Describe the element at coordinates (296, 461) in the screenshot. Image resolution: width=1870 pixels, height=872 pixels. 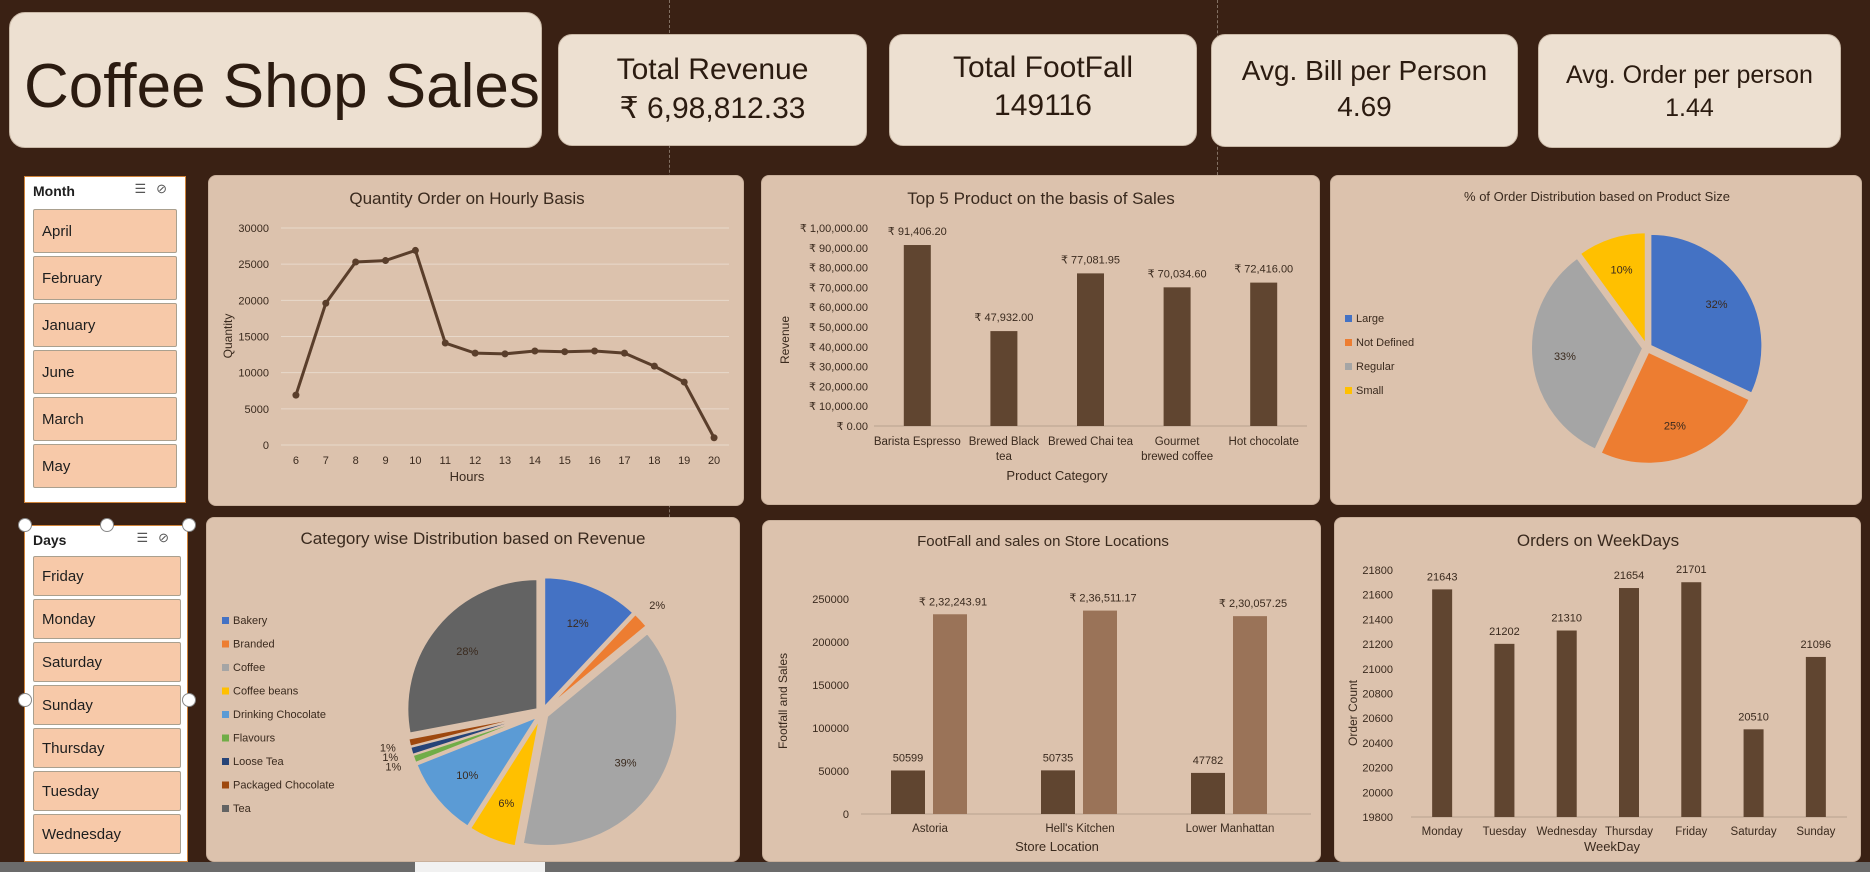
I see `x-tick-label: 6` at that location.